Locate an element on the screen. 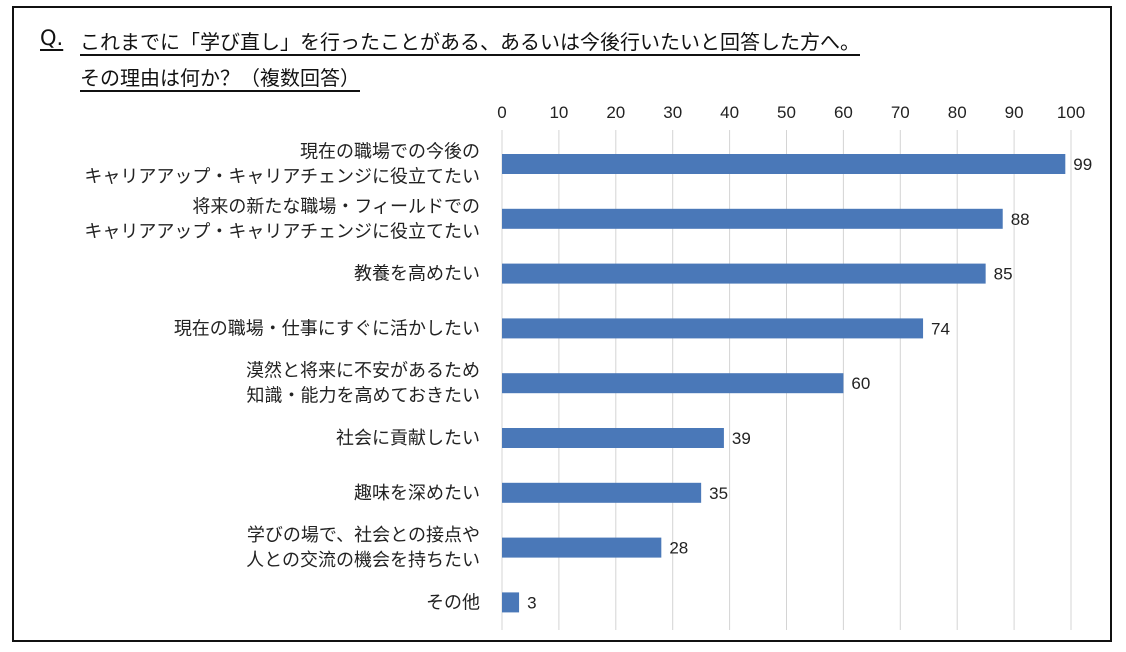 Image resolution: width=1126 pixels, height=652 pixels. x-tick-label: 50 is located at coordinates (786, 112).